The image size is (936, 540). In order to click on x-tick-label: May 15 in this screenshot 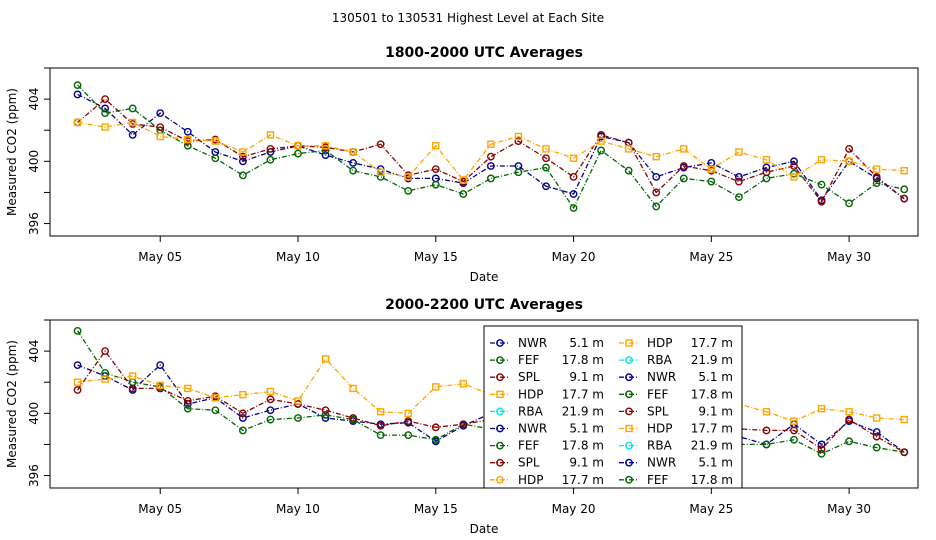, I will do `click(436, 257)`.